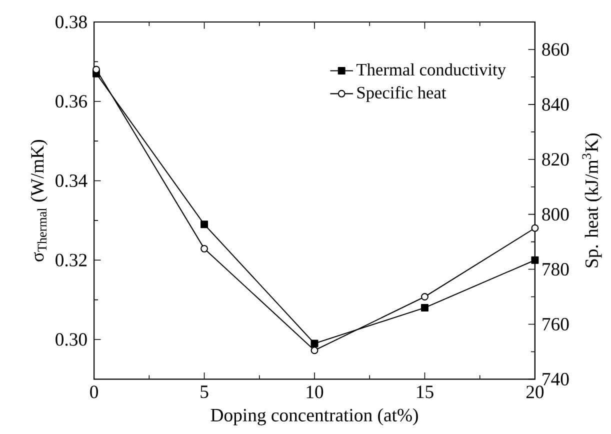 Image resolution: width=611 pixels, height=434 pixels. I want to click on y2-tick-label: 820, so click(555, 159).